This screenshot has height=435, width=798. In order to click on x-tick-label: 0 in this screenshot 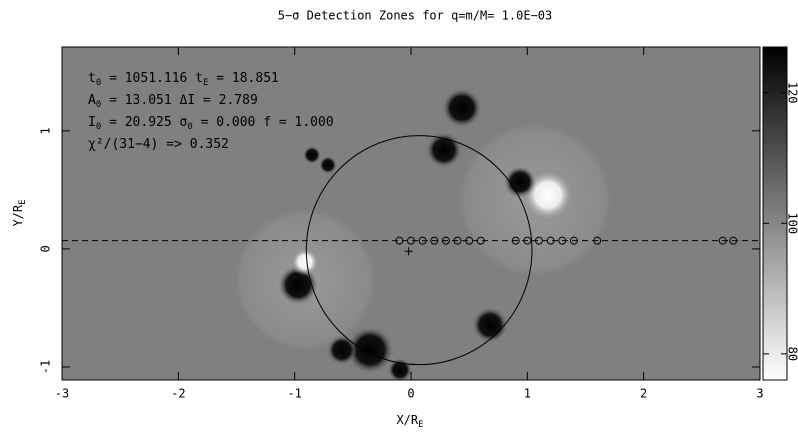, I will do `click(410, 394)`.